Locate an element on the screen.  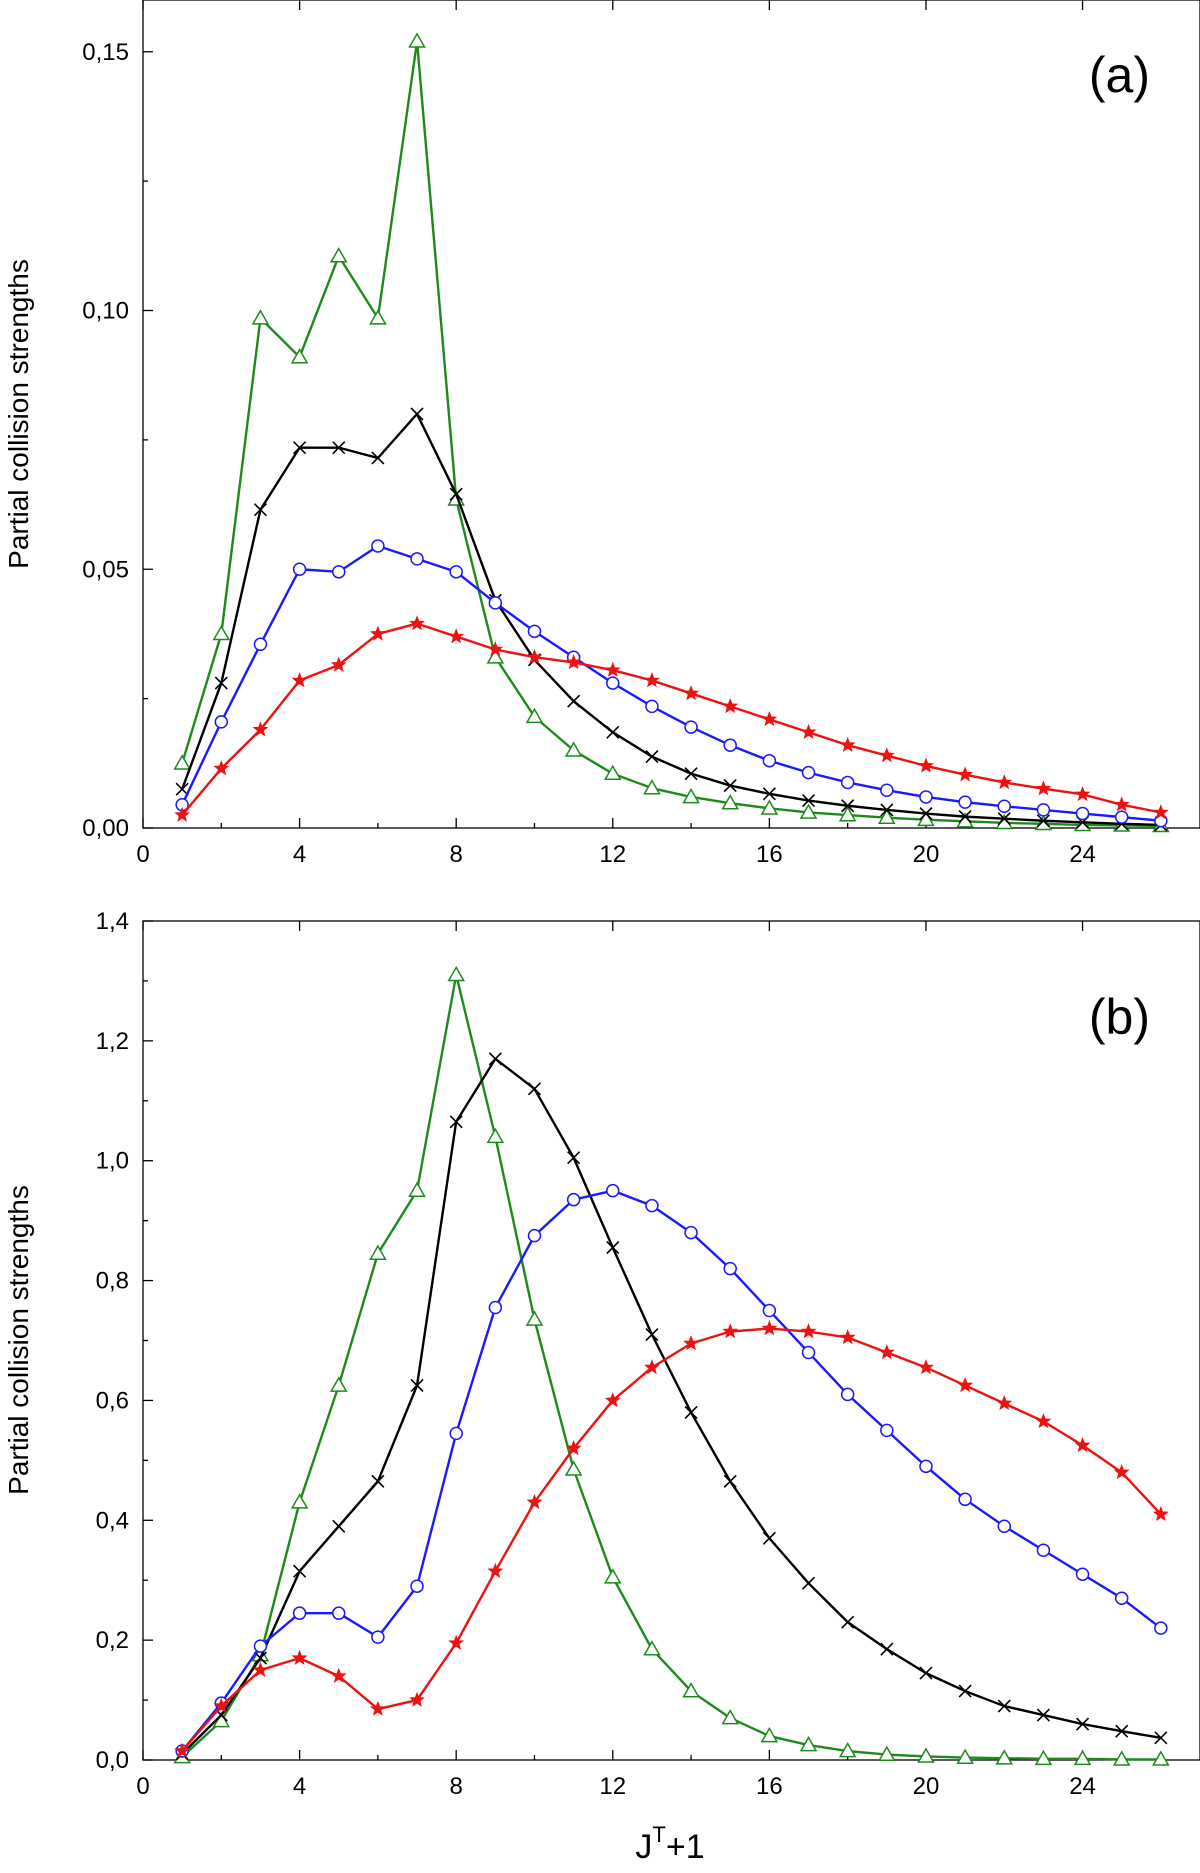
panel-label: (a) is located at coordinates (1119, 75).